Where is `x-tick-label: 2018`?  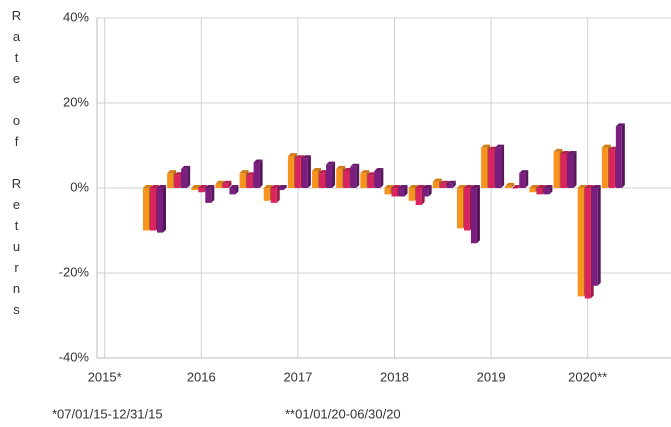
x-tick-label: 2018 is located at coordinates (394, 376).